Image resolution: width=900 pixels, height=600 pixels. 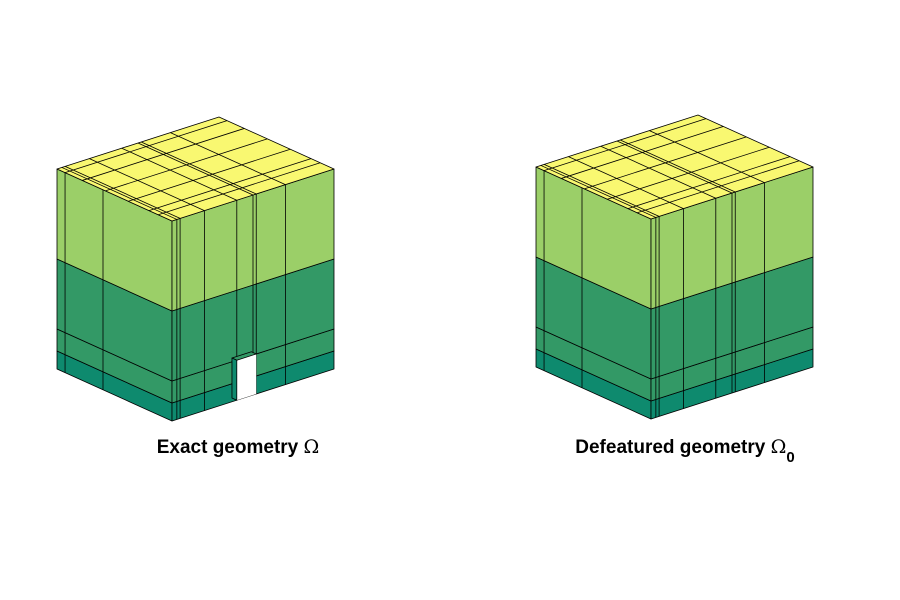 What do you see at coordinates (684, 451) in the screenshot?
I see `defeatured-geometry-caption: Defeatured geometry Ω0` at bounding box center [684, 451].